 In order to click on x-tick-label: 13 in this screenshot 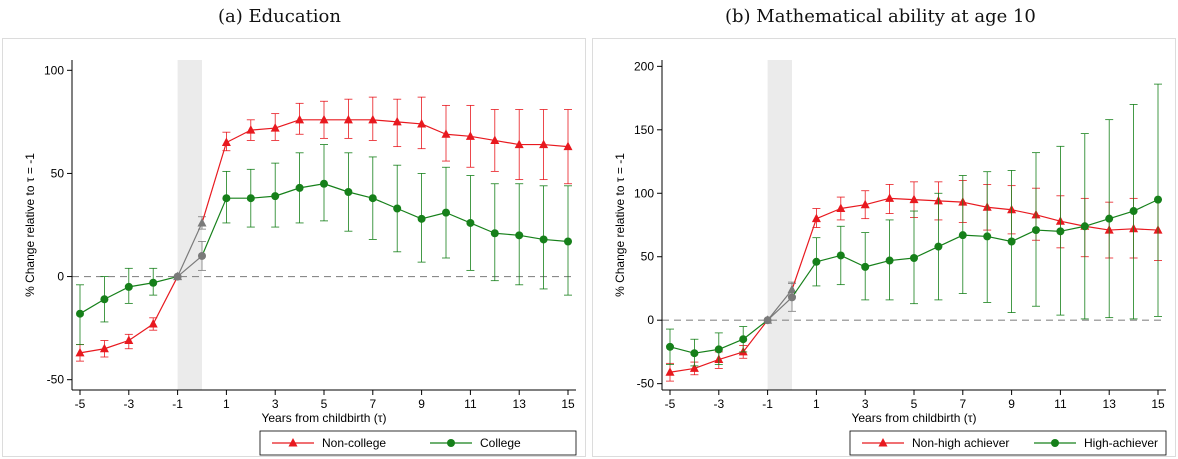, I will do `click(520, 404)`.